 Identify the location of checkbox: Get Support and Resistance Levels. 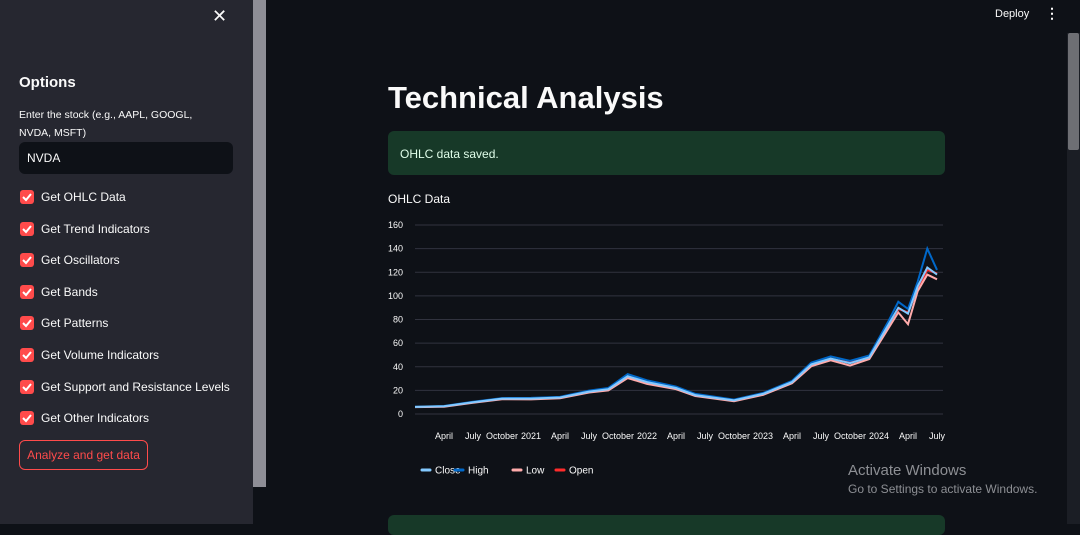
(125, 387).